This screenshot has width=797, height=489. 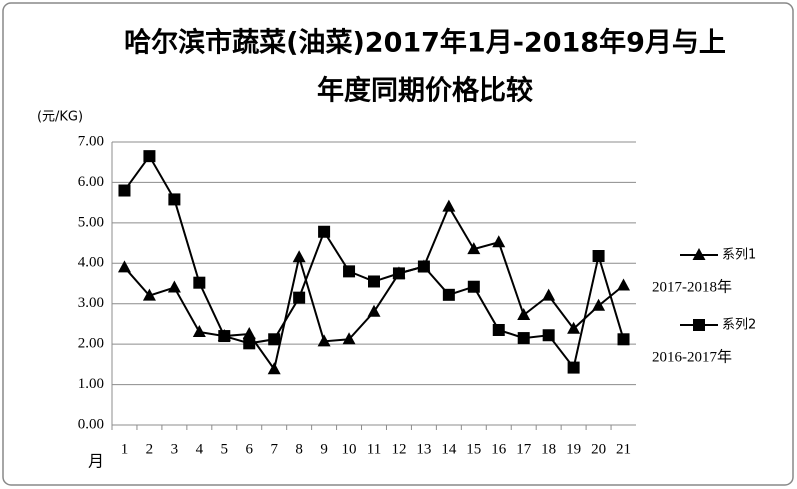 I want to click on x-tick-label: 3, so click(x=175, y=449).